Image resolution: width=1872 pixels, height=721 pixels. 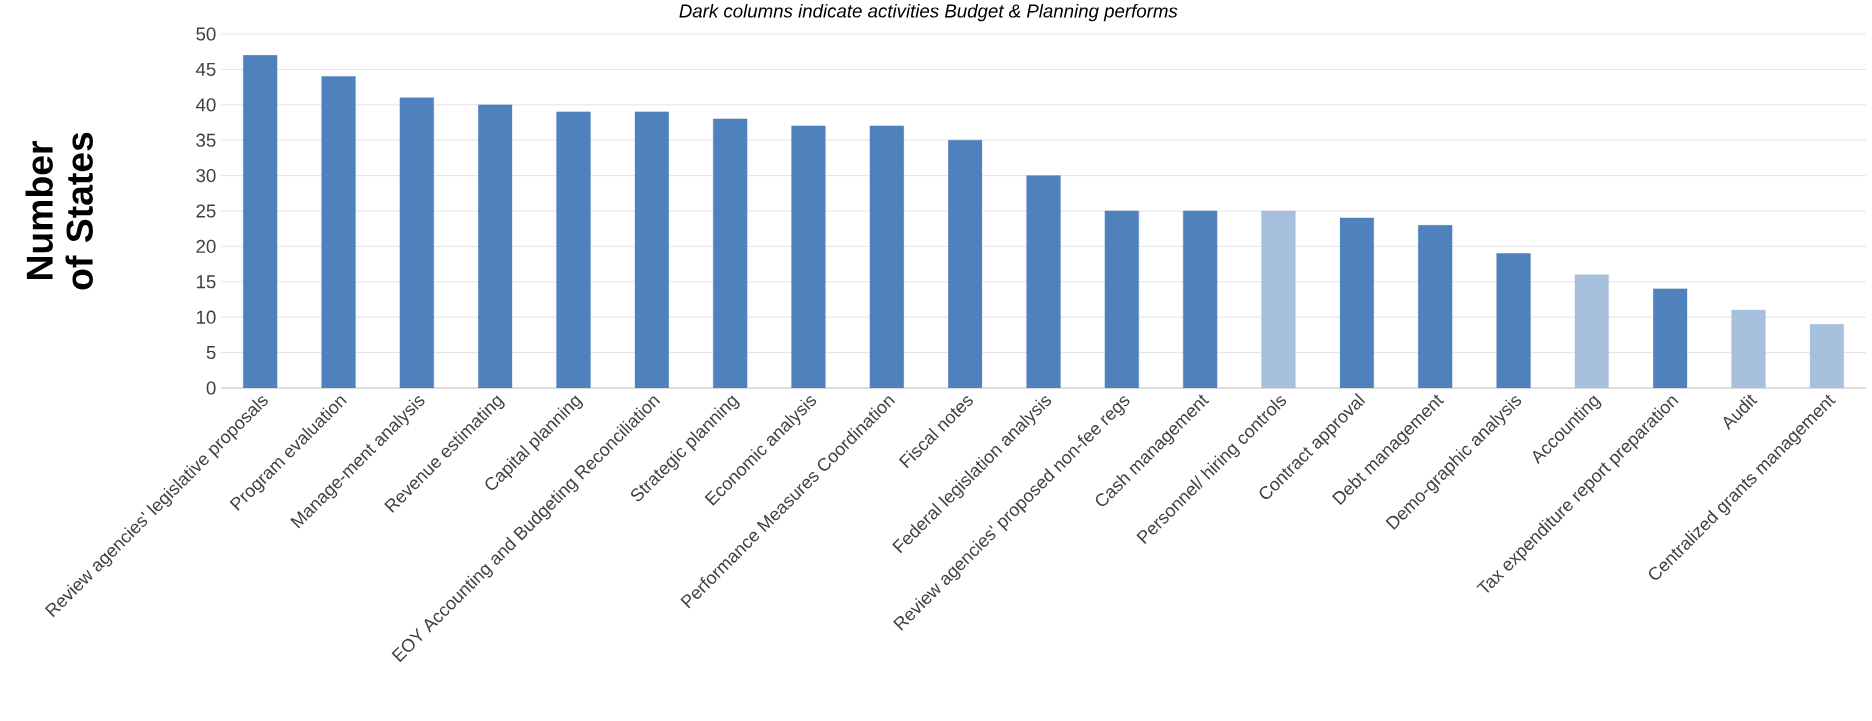 What do you see at coordinates (206, 246) in the screenshot?
I see `y-tick-label: 20` at bounding box center [206, 246].